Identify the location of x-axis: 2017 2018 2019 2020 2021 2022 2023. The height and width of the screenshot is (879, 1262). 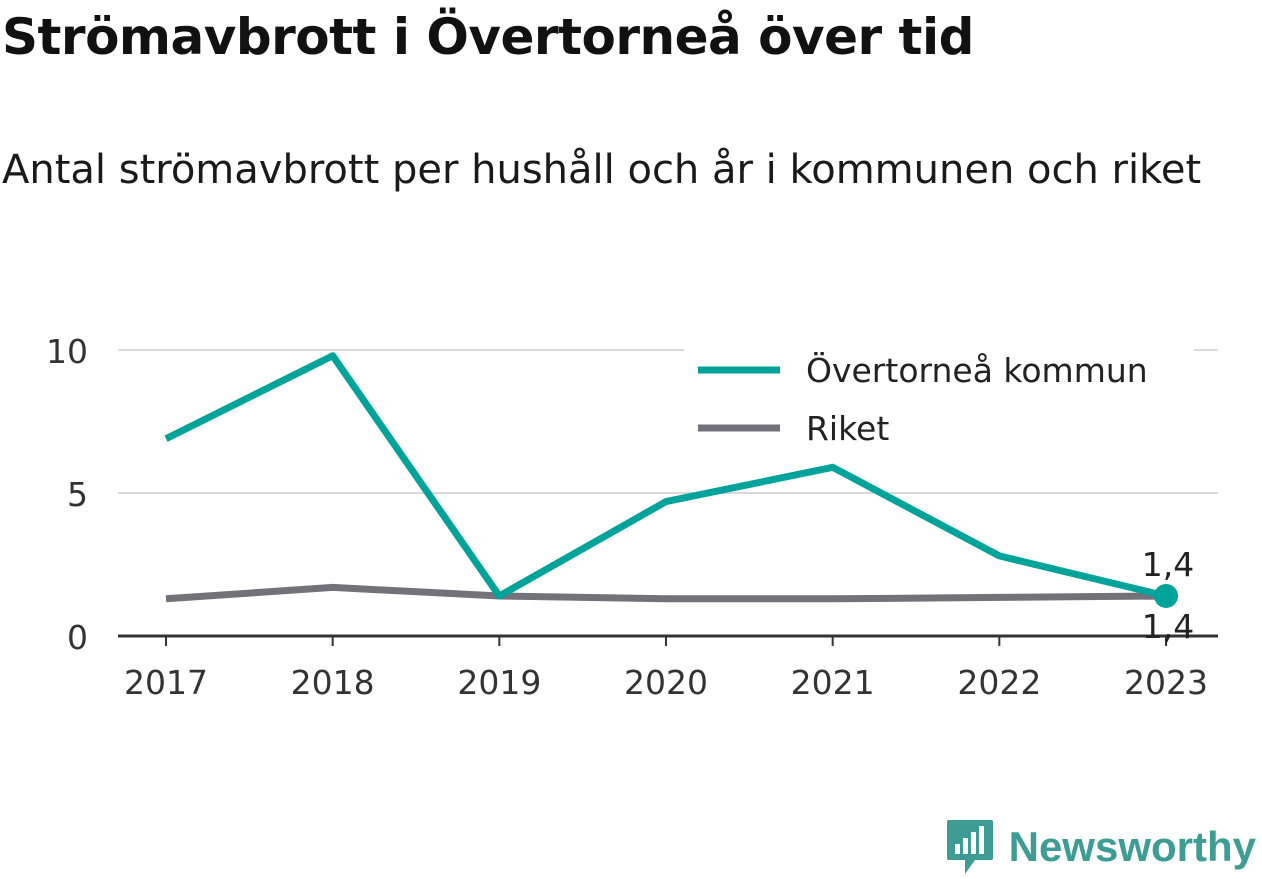
(668, 668).